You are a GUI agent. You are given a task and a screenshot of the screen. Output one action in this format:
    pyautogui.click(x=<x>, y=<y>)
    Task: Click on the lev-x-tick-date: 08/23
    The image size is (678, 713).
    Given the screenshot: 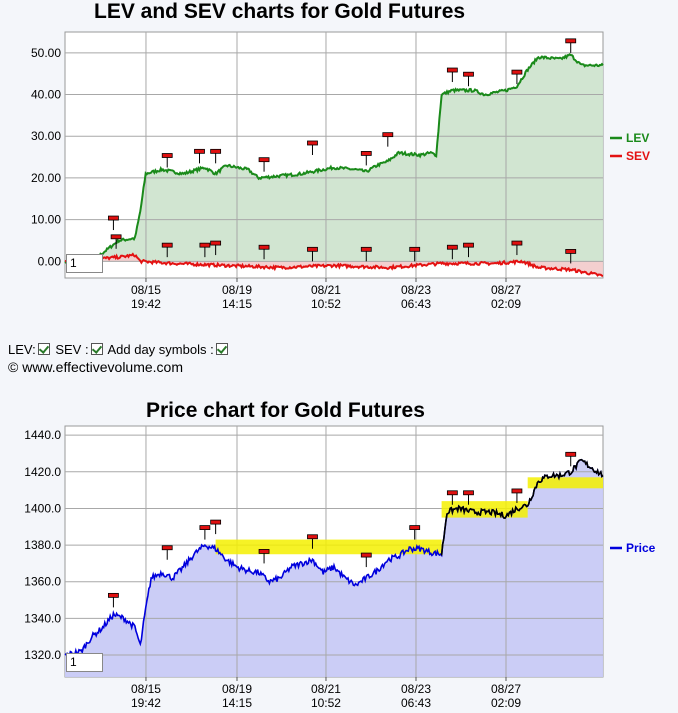 What is the action you would take?
    pyautogui.click(x=416, y=290)
    